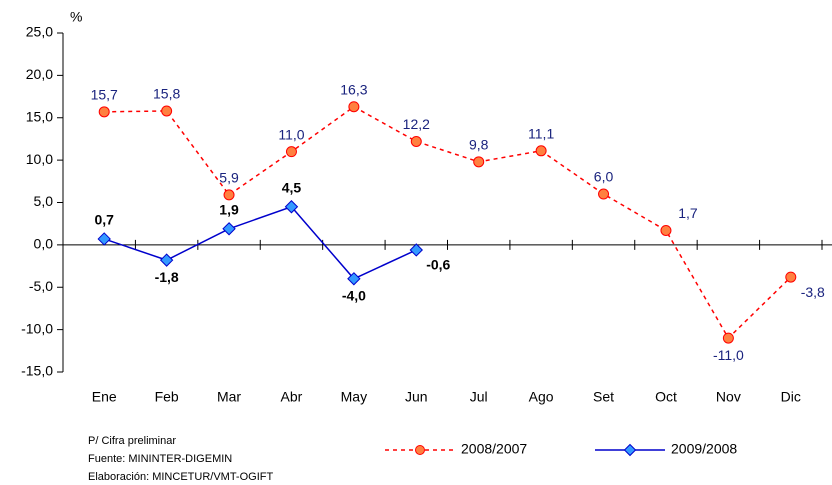 Image resolution: width=832 pixels, height=485 pixels. I want to click on x-tick-label: Feb, so click(167, 397).